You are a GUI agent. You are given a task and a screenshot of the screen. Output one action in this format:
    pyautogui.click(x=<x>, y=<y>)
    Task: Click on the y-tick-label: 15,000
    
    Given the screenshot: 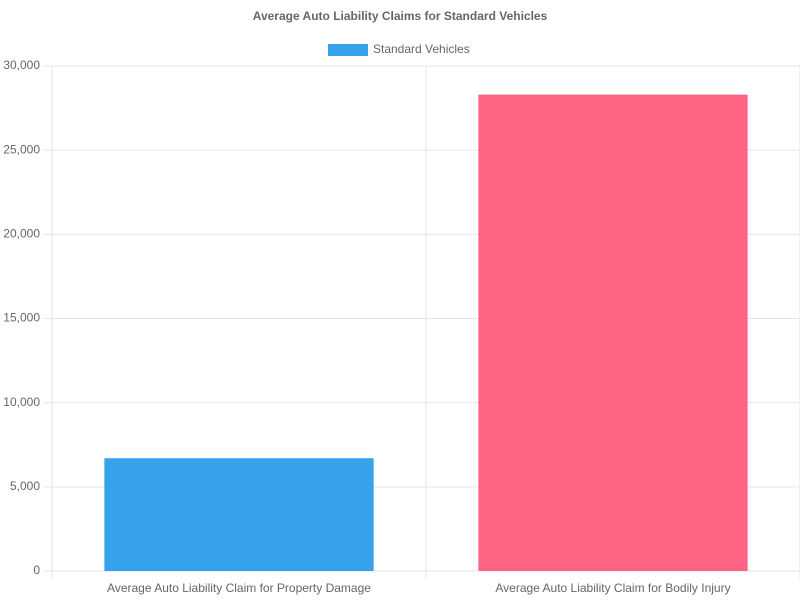 What is the action you would take?
    pyautogui.click(x=21, y=318)
    